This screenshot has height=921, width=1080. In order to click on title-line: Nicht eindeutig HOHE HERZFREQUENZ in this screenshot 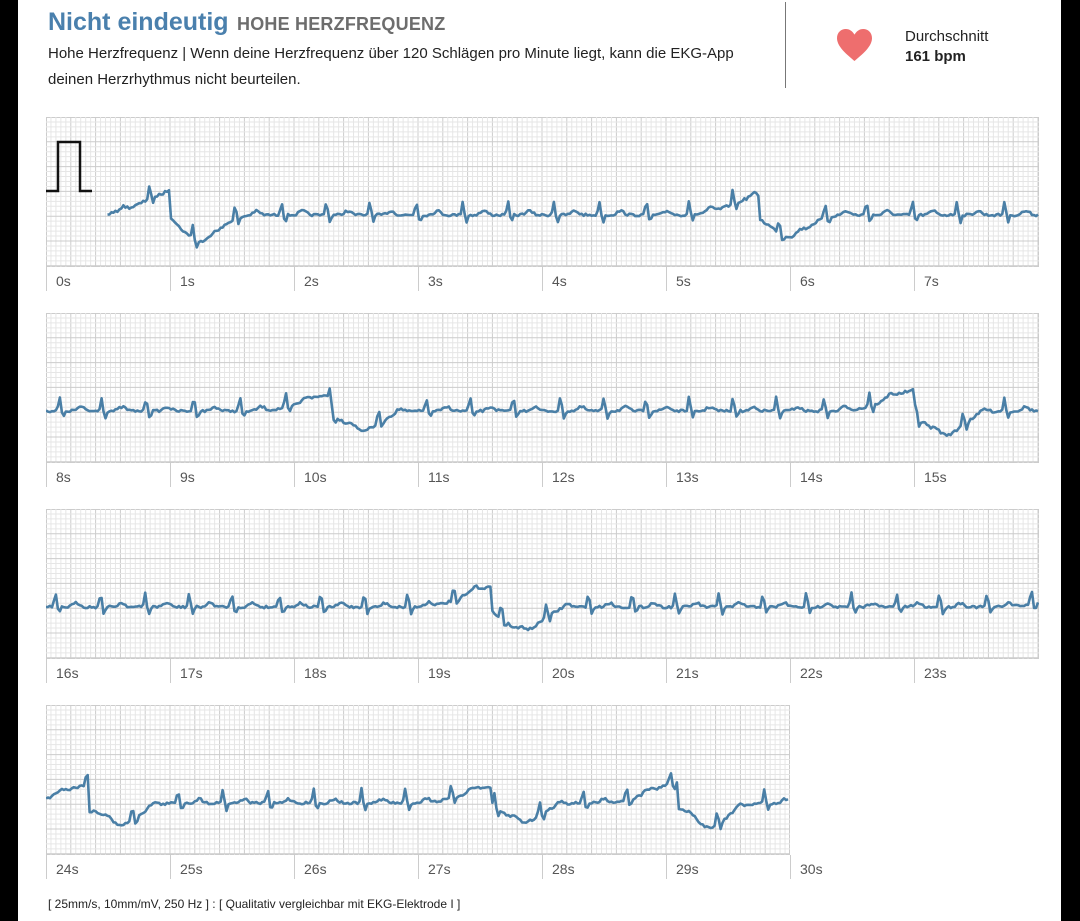, I will do `click(246, 22)`.